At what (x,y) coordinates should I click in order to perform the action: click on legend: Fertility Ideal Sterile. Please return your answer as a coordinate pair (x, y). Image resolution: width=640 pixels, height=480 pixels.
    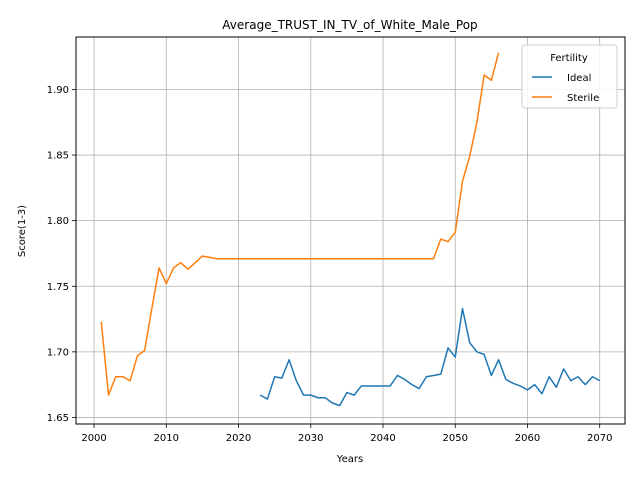
    Looking at the image, I should click on (569, 76).